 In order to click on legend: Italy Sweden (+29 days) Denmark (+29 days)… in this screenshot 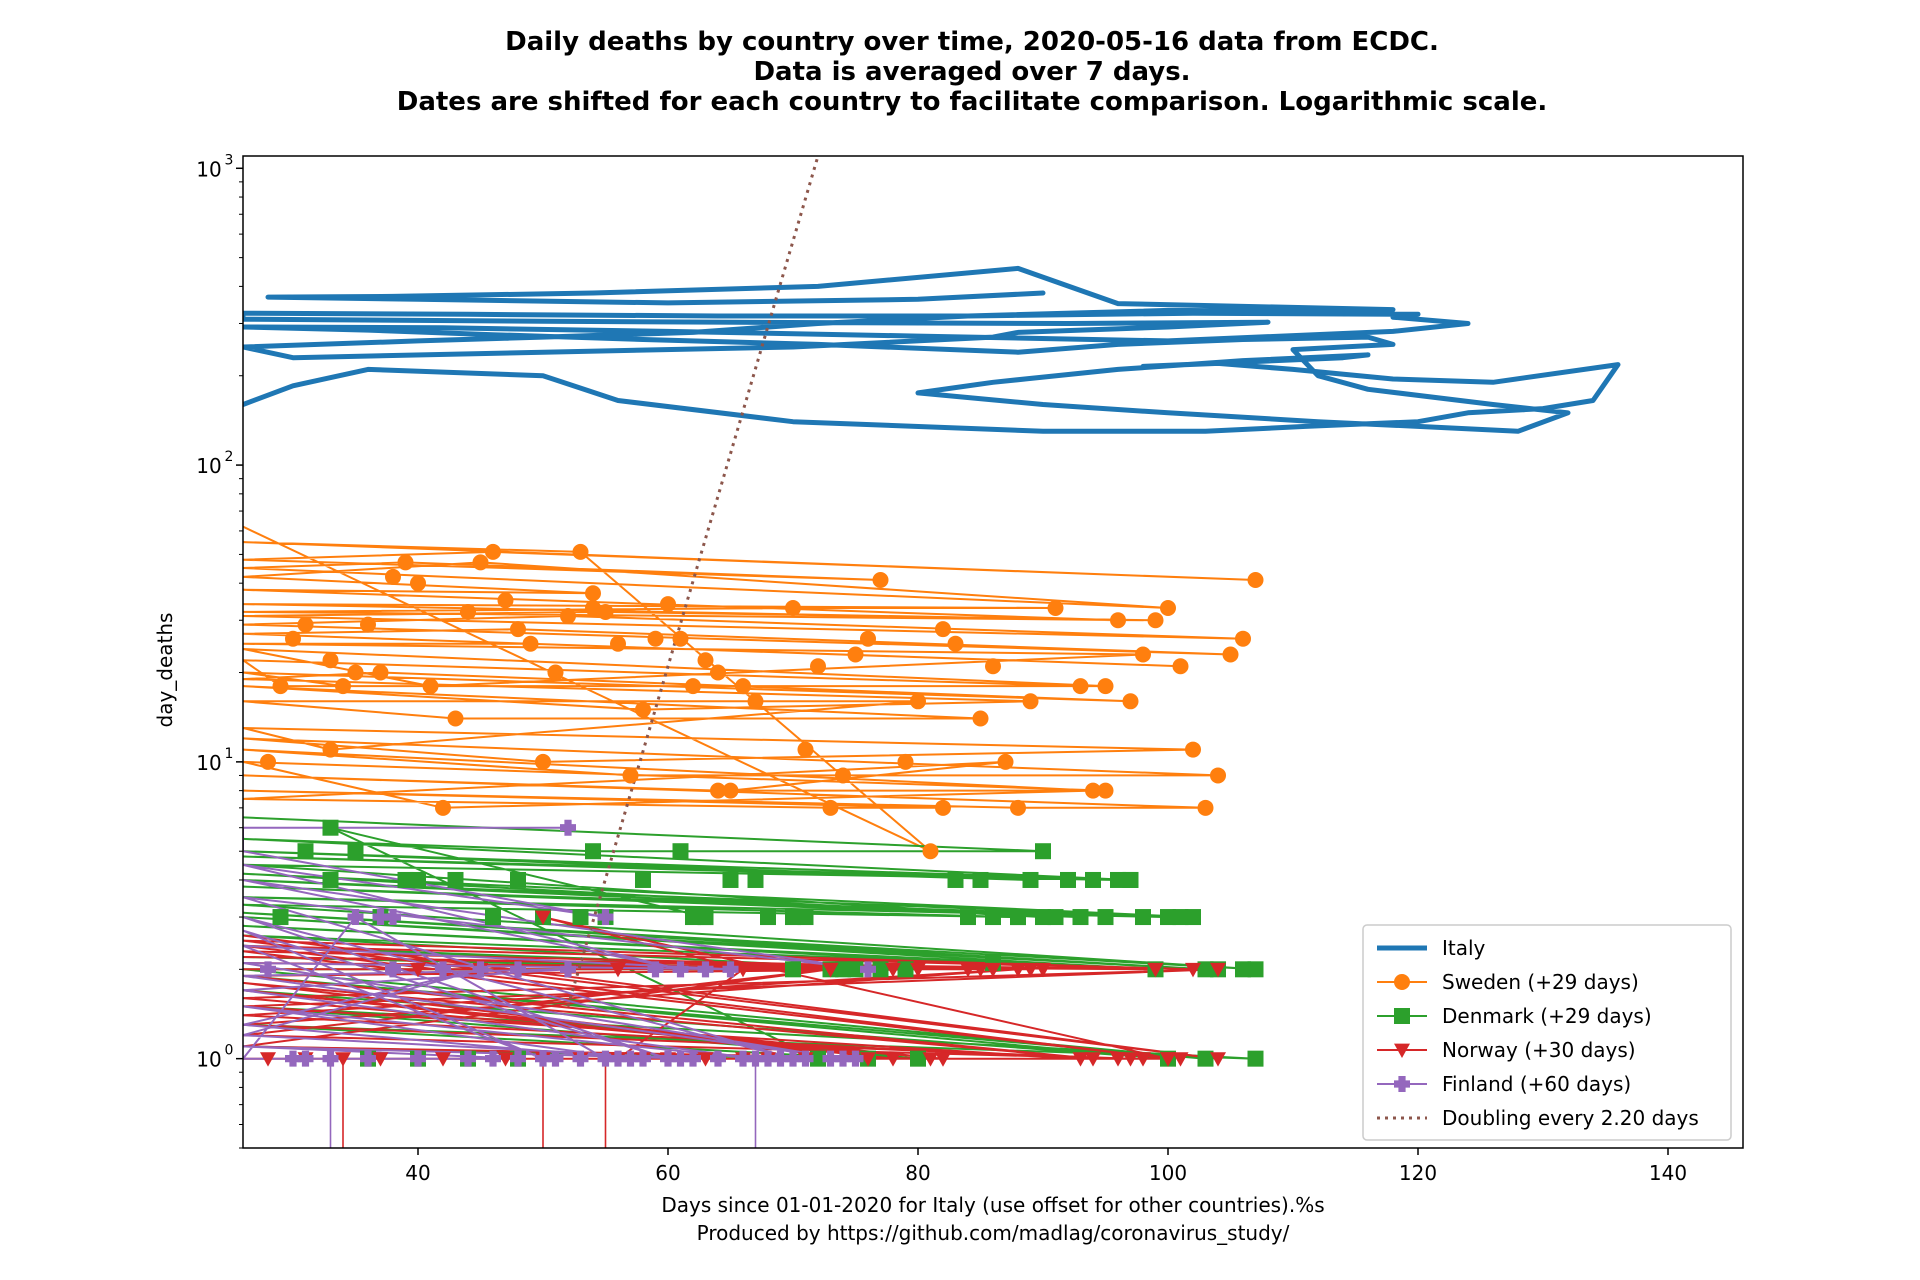, I will do `click(1547, 1032)`.